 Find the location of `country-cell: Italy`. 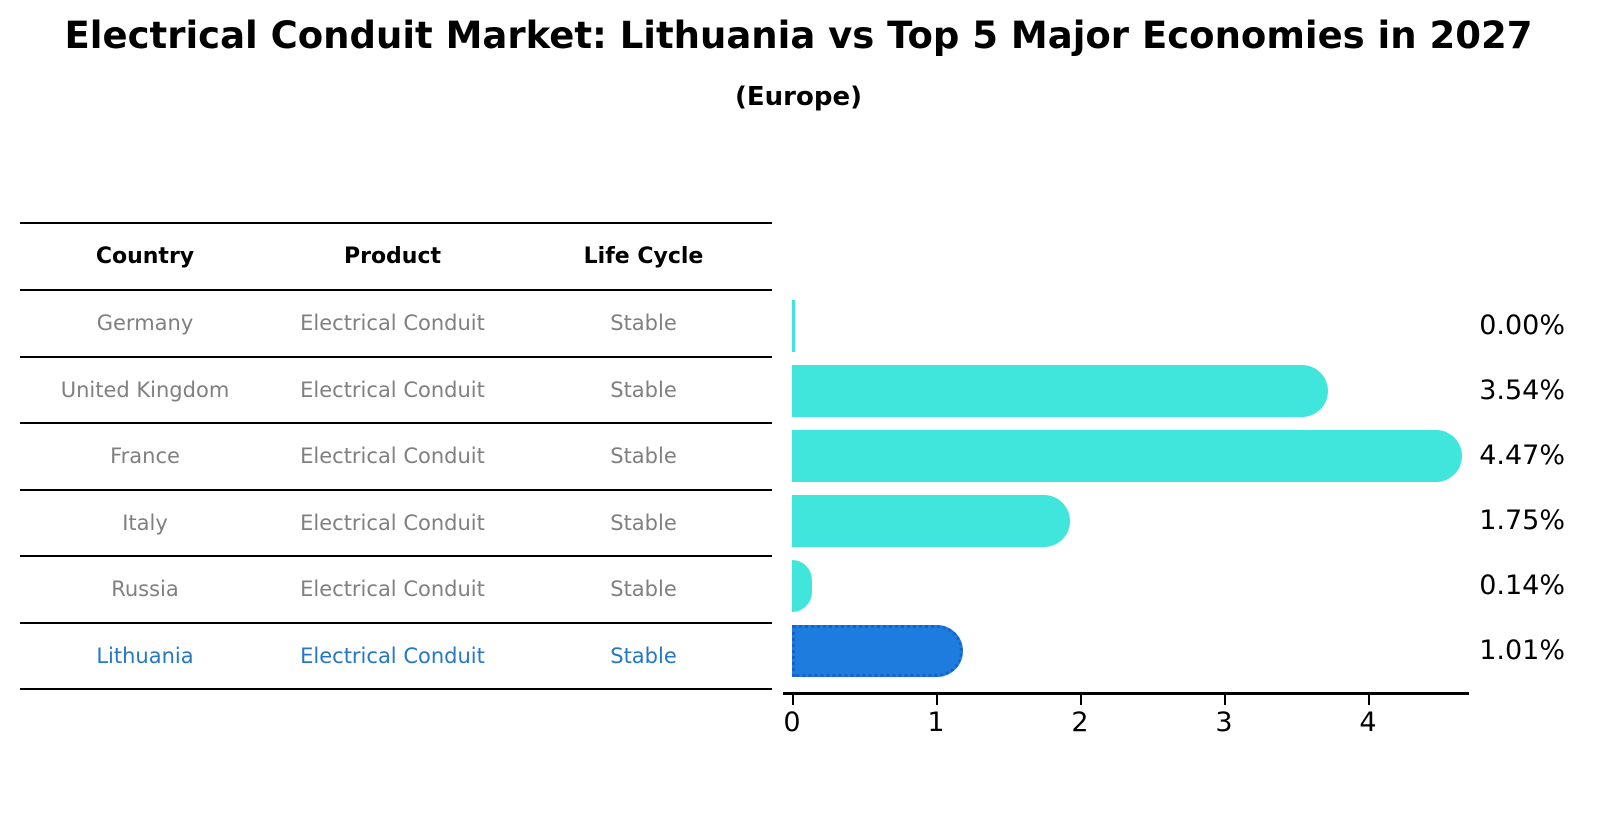

country-cell: Italy is located at coordinates (145, 522).